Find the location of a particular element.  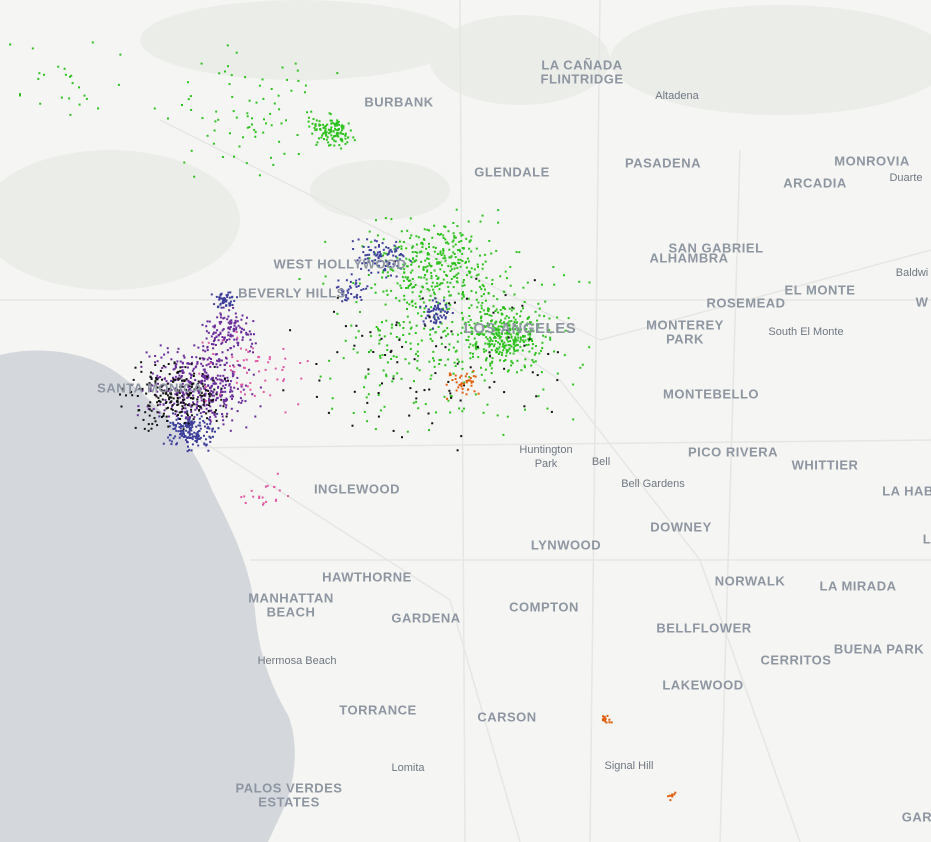

place-label: GAR is located at coordinates (916, 816).